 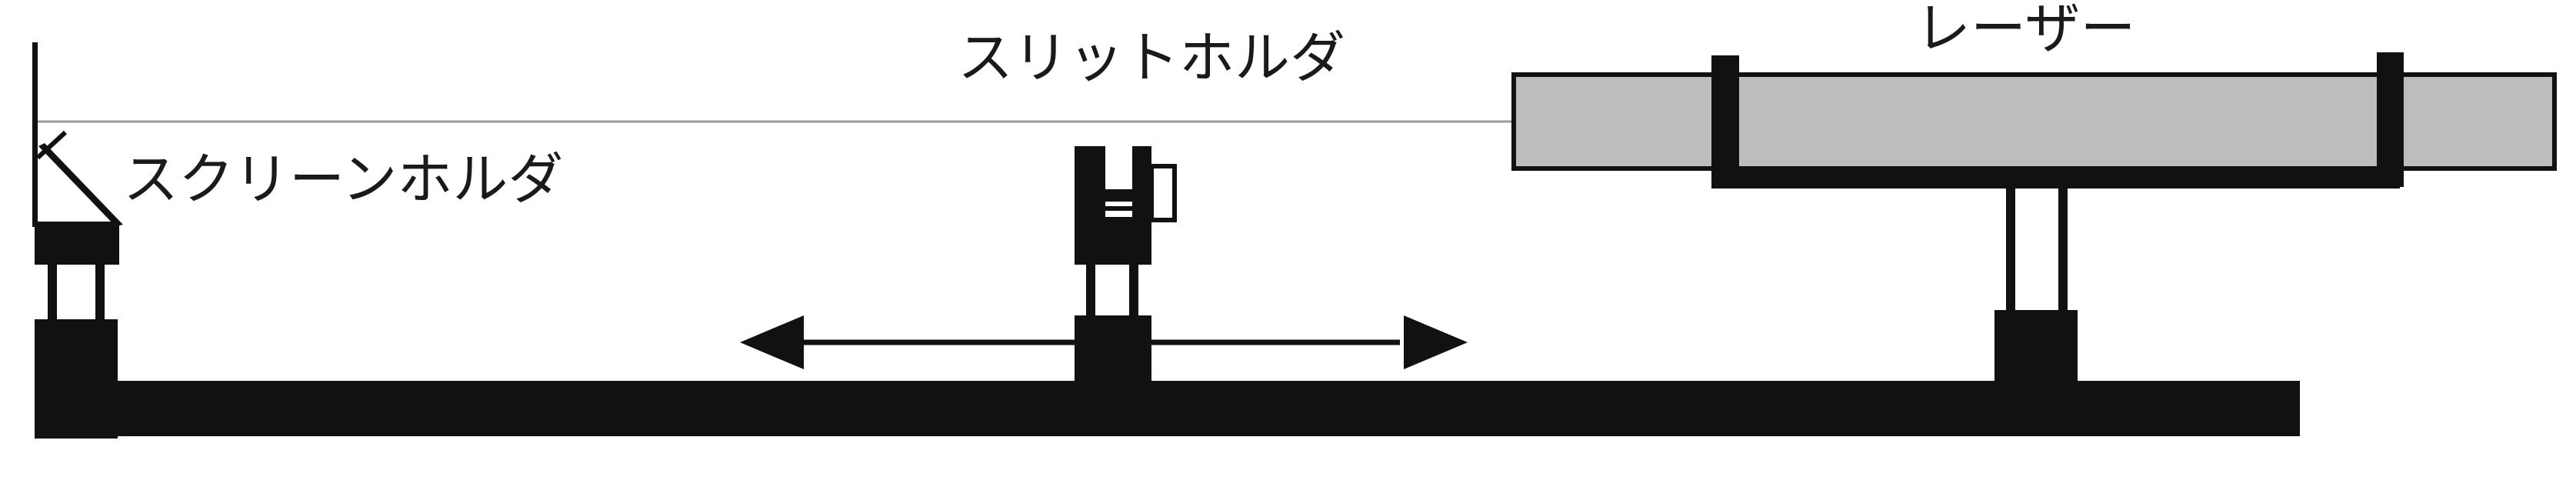 What do you see at coordinates (1118, 194) in the screenshot?
I see `slit-holder-bridge` at bounding box center [1118, 194].